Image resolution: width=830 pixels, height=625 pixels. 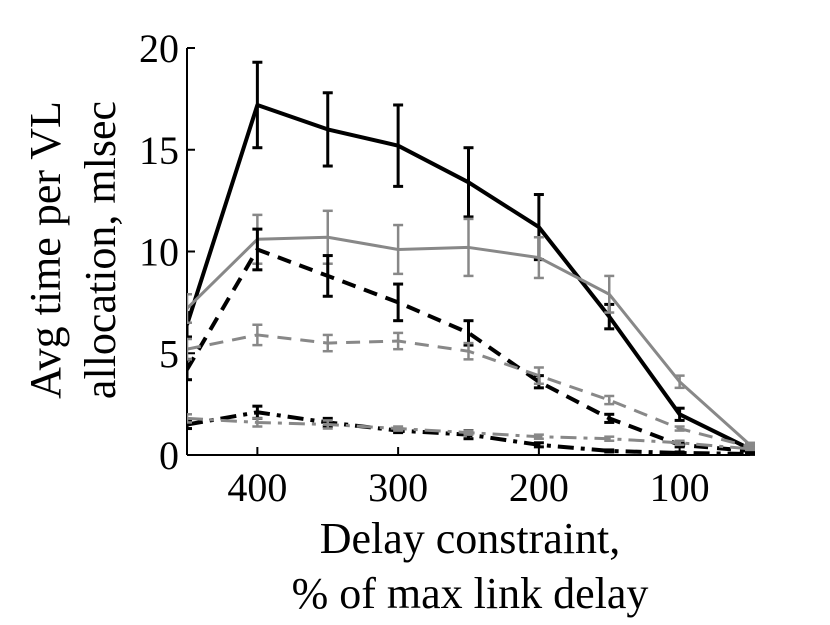 What do you see at coordinates (45, 250) in the screenshot?
I see `y-axis-label-line-1: Avg time per VL` at bounding box center [45, 250].